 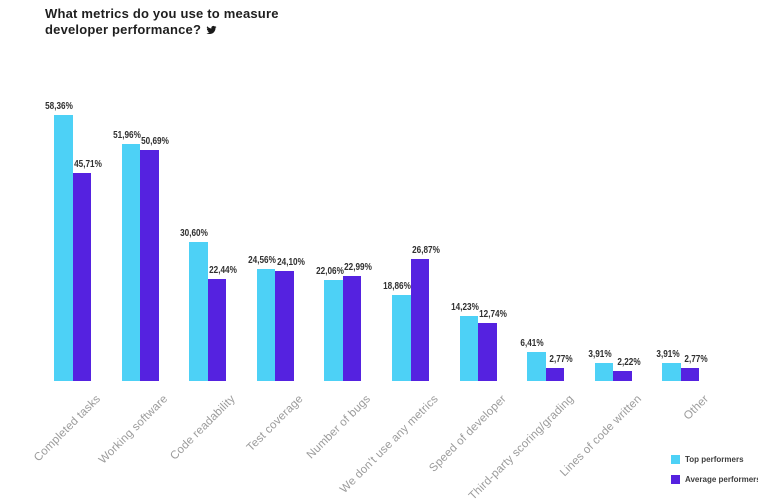 What do you see at coordinates (194, 232) in the screenshot?
I see `value-label-top-2: 30,60%` at bounding box center [194, 232].